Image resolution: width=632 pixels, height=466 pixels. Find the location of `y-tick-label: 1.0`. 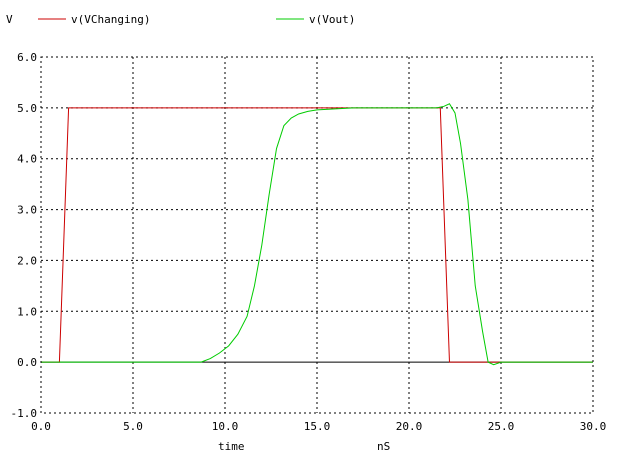

y-tick-label: 1.0 is located at coordinates (27, 311).